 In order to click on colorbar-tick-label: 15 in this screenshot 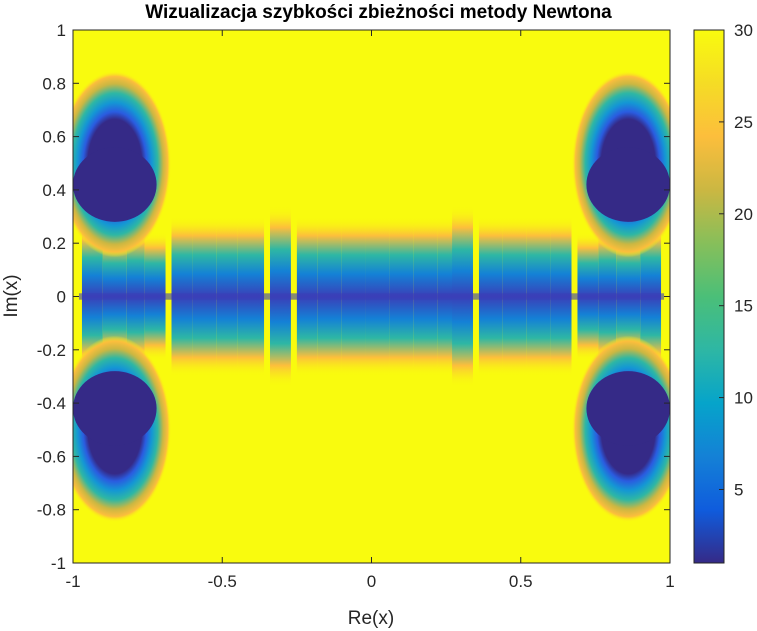, I will do `click(743, 306)`.